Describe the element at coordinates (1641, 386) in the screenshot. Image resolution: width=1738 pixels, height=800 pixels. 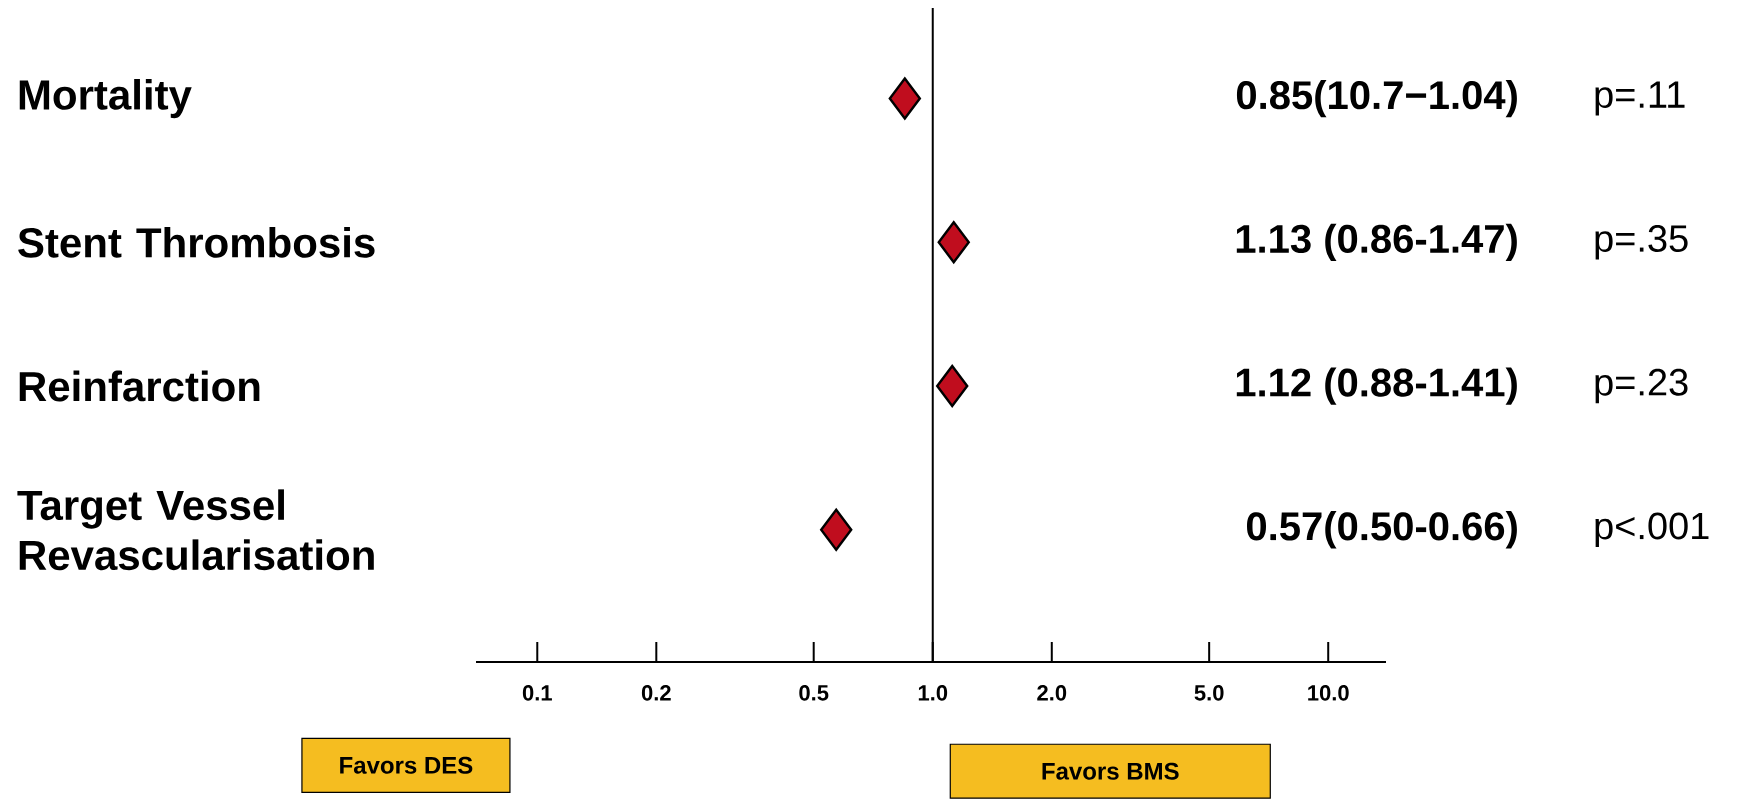
I see `text: p=.23` at that location.